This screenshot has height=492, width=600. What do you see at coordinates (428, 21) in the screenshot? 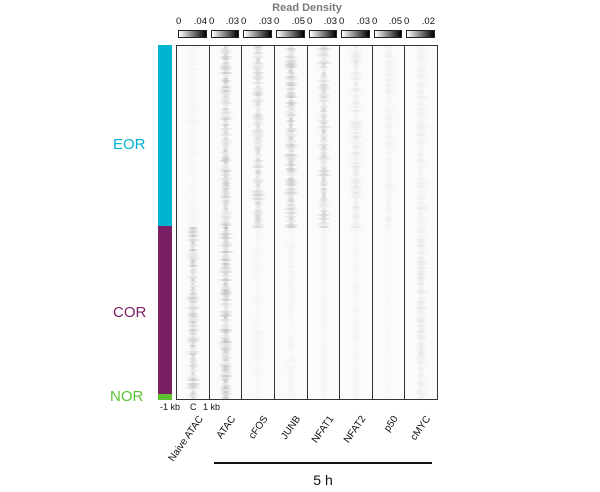
I see `scale-max: .02` at bounding box center [428, 21].